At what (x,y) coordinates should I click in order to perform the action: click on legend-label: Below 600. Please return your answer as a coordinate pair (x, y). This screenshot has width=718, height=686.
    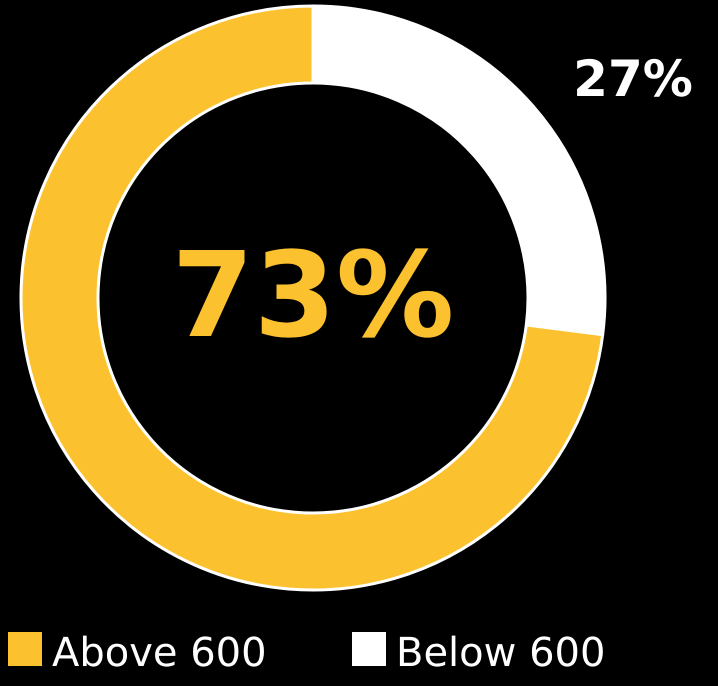
    Looking at the image, I should click on (501, 653).